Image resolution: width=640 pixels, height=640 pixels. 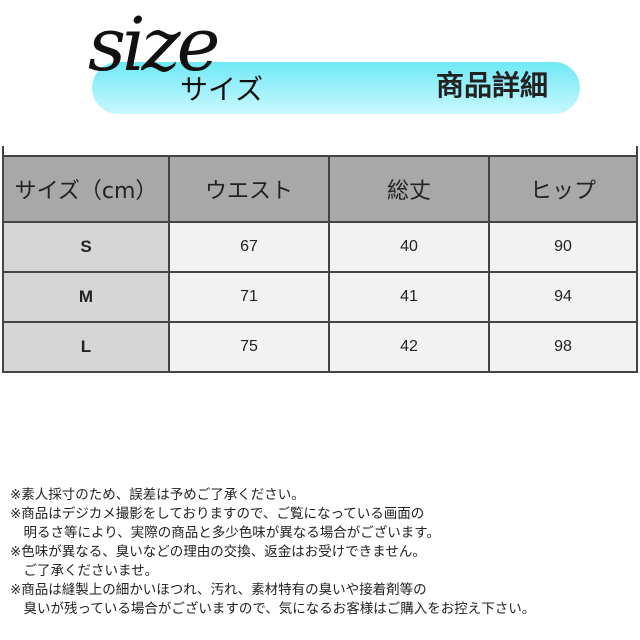 I want to click on note-line: ご了承くださいませ。, so click(x=84, y=571).